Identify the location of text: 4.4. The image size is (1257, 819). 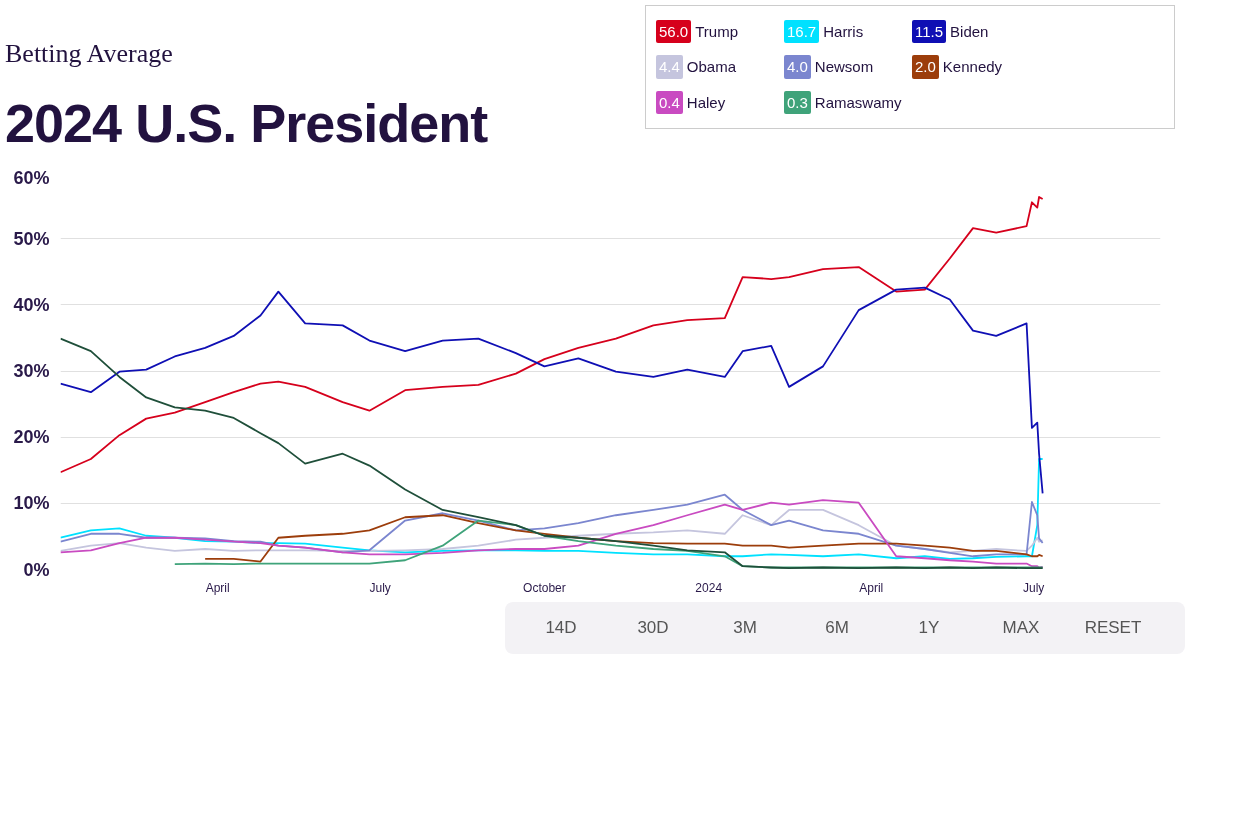
(669, 67).